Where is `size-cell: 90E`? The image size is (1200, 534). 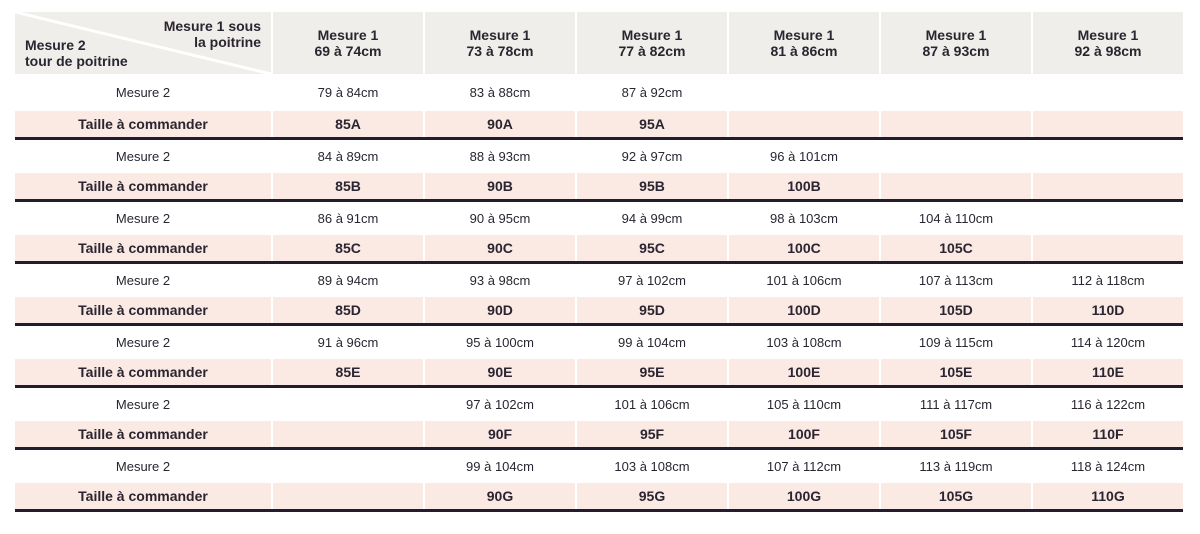 size-cell: 90E is located at coordinates (500, 372).